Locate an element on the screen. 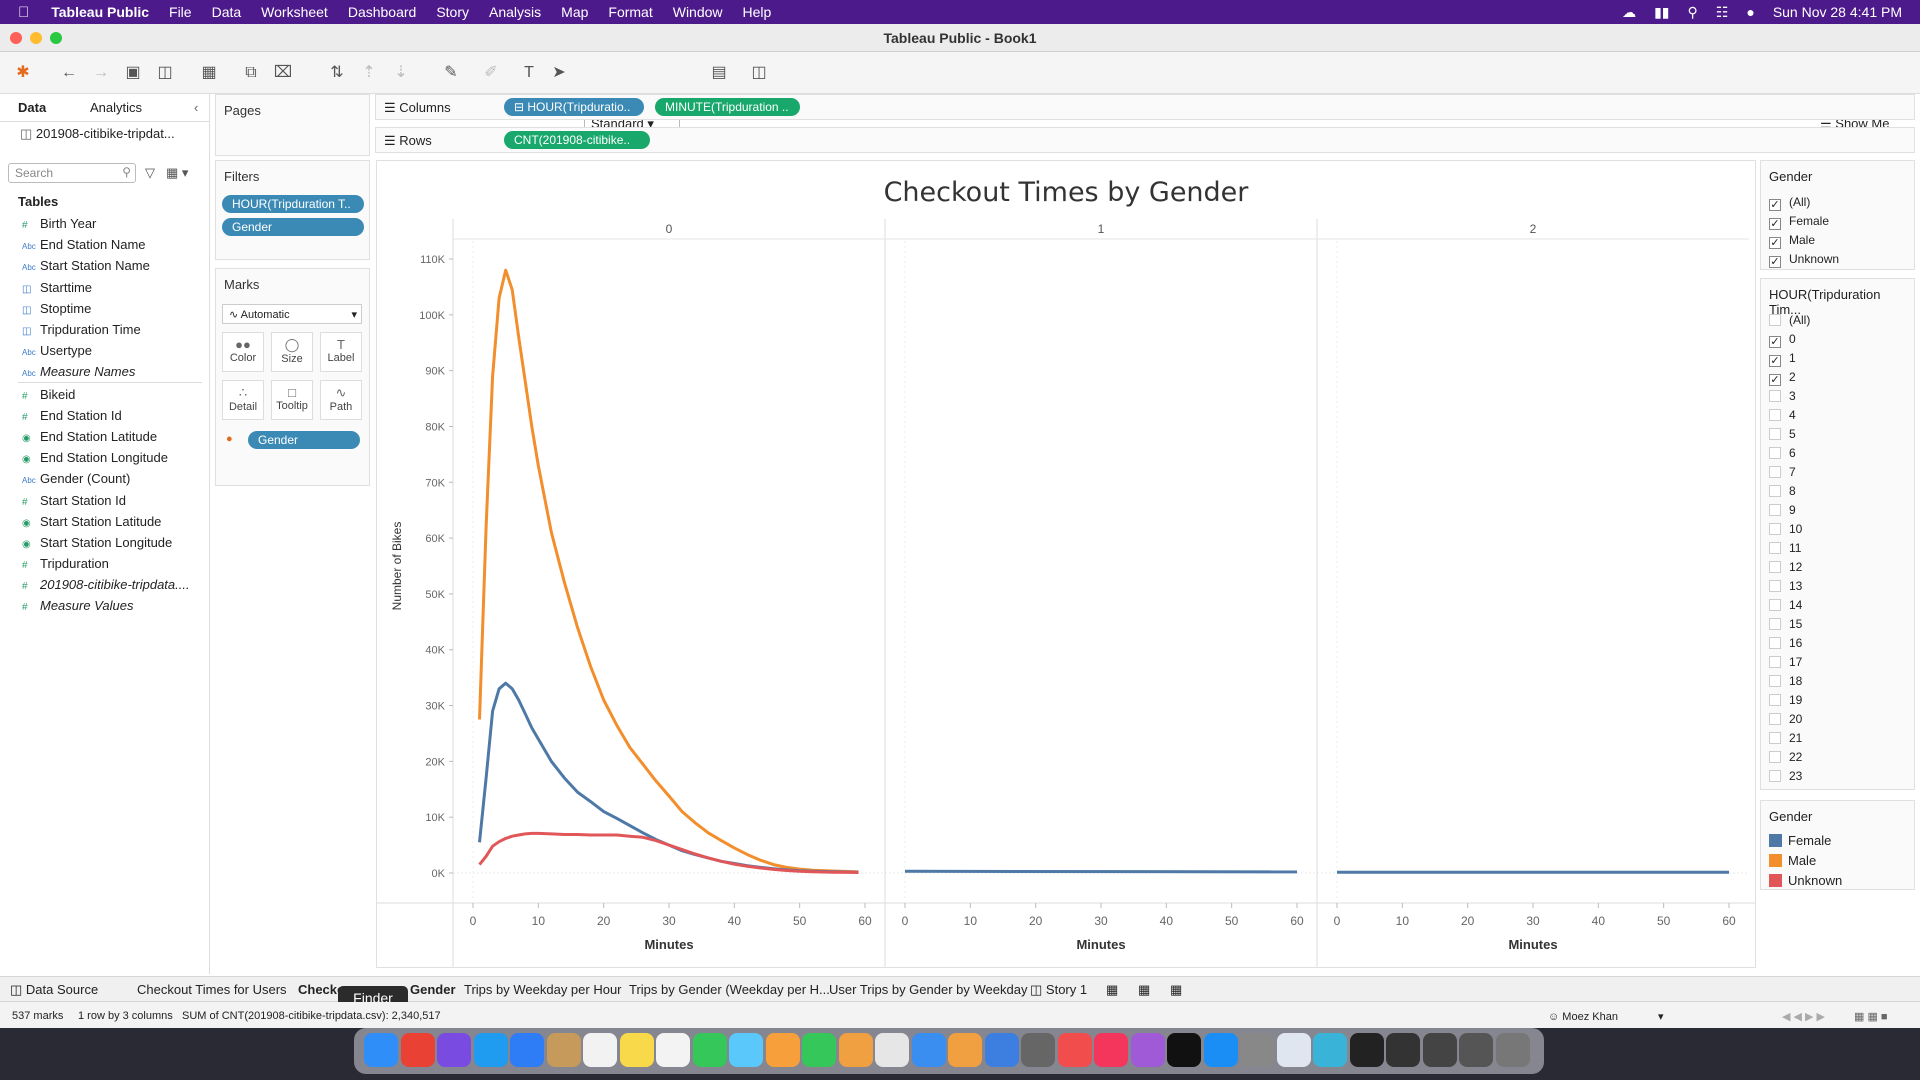 The image size is (1920, 1080). minimize-window-button is located at coordinates (36, 38).